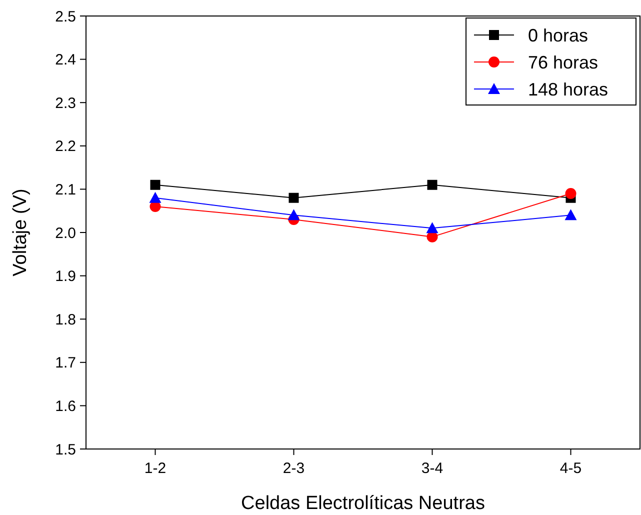 The image size is (641, 515). Describe the element at coordinates (65, 60) in the screenshot. I see `y-tick-label: 2.4` at that location.